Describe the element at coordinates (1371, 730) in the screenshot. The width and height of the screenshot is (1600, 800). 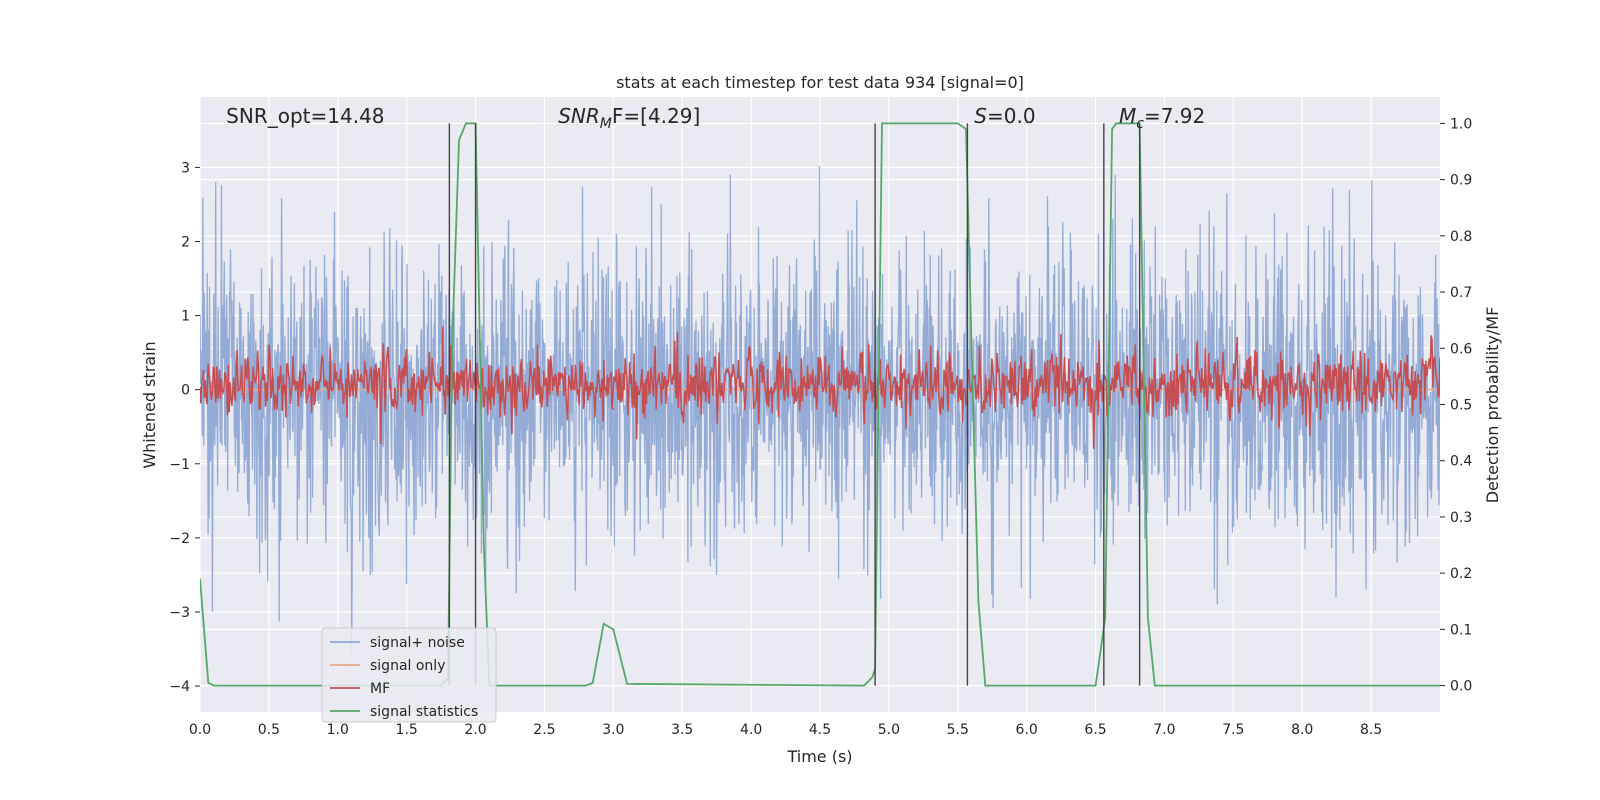
I see `x-tick-label: 8.5` at that location.